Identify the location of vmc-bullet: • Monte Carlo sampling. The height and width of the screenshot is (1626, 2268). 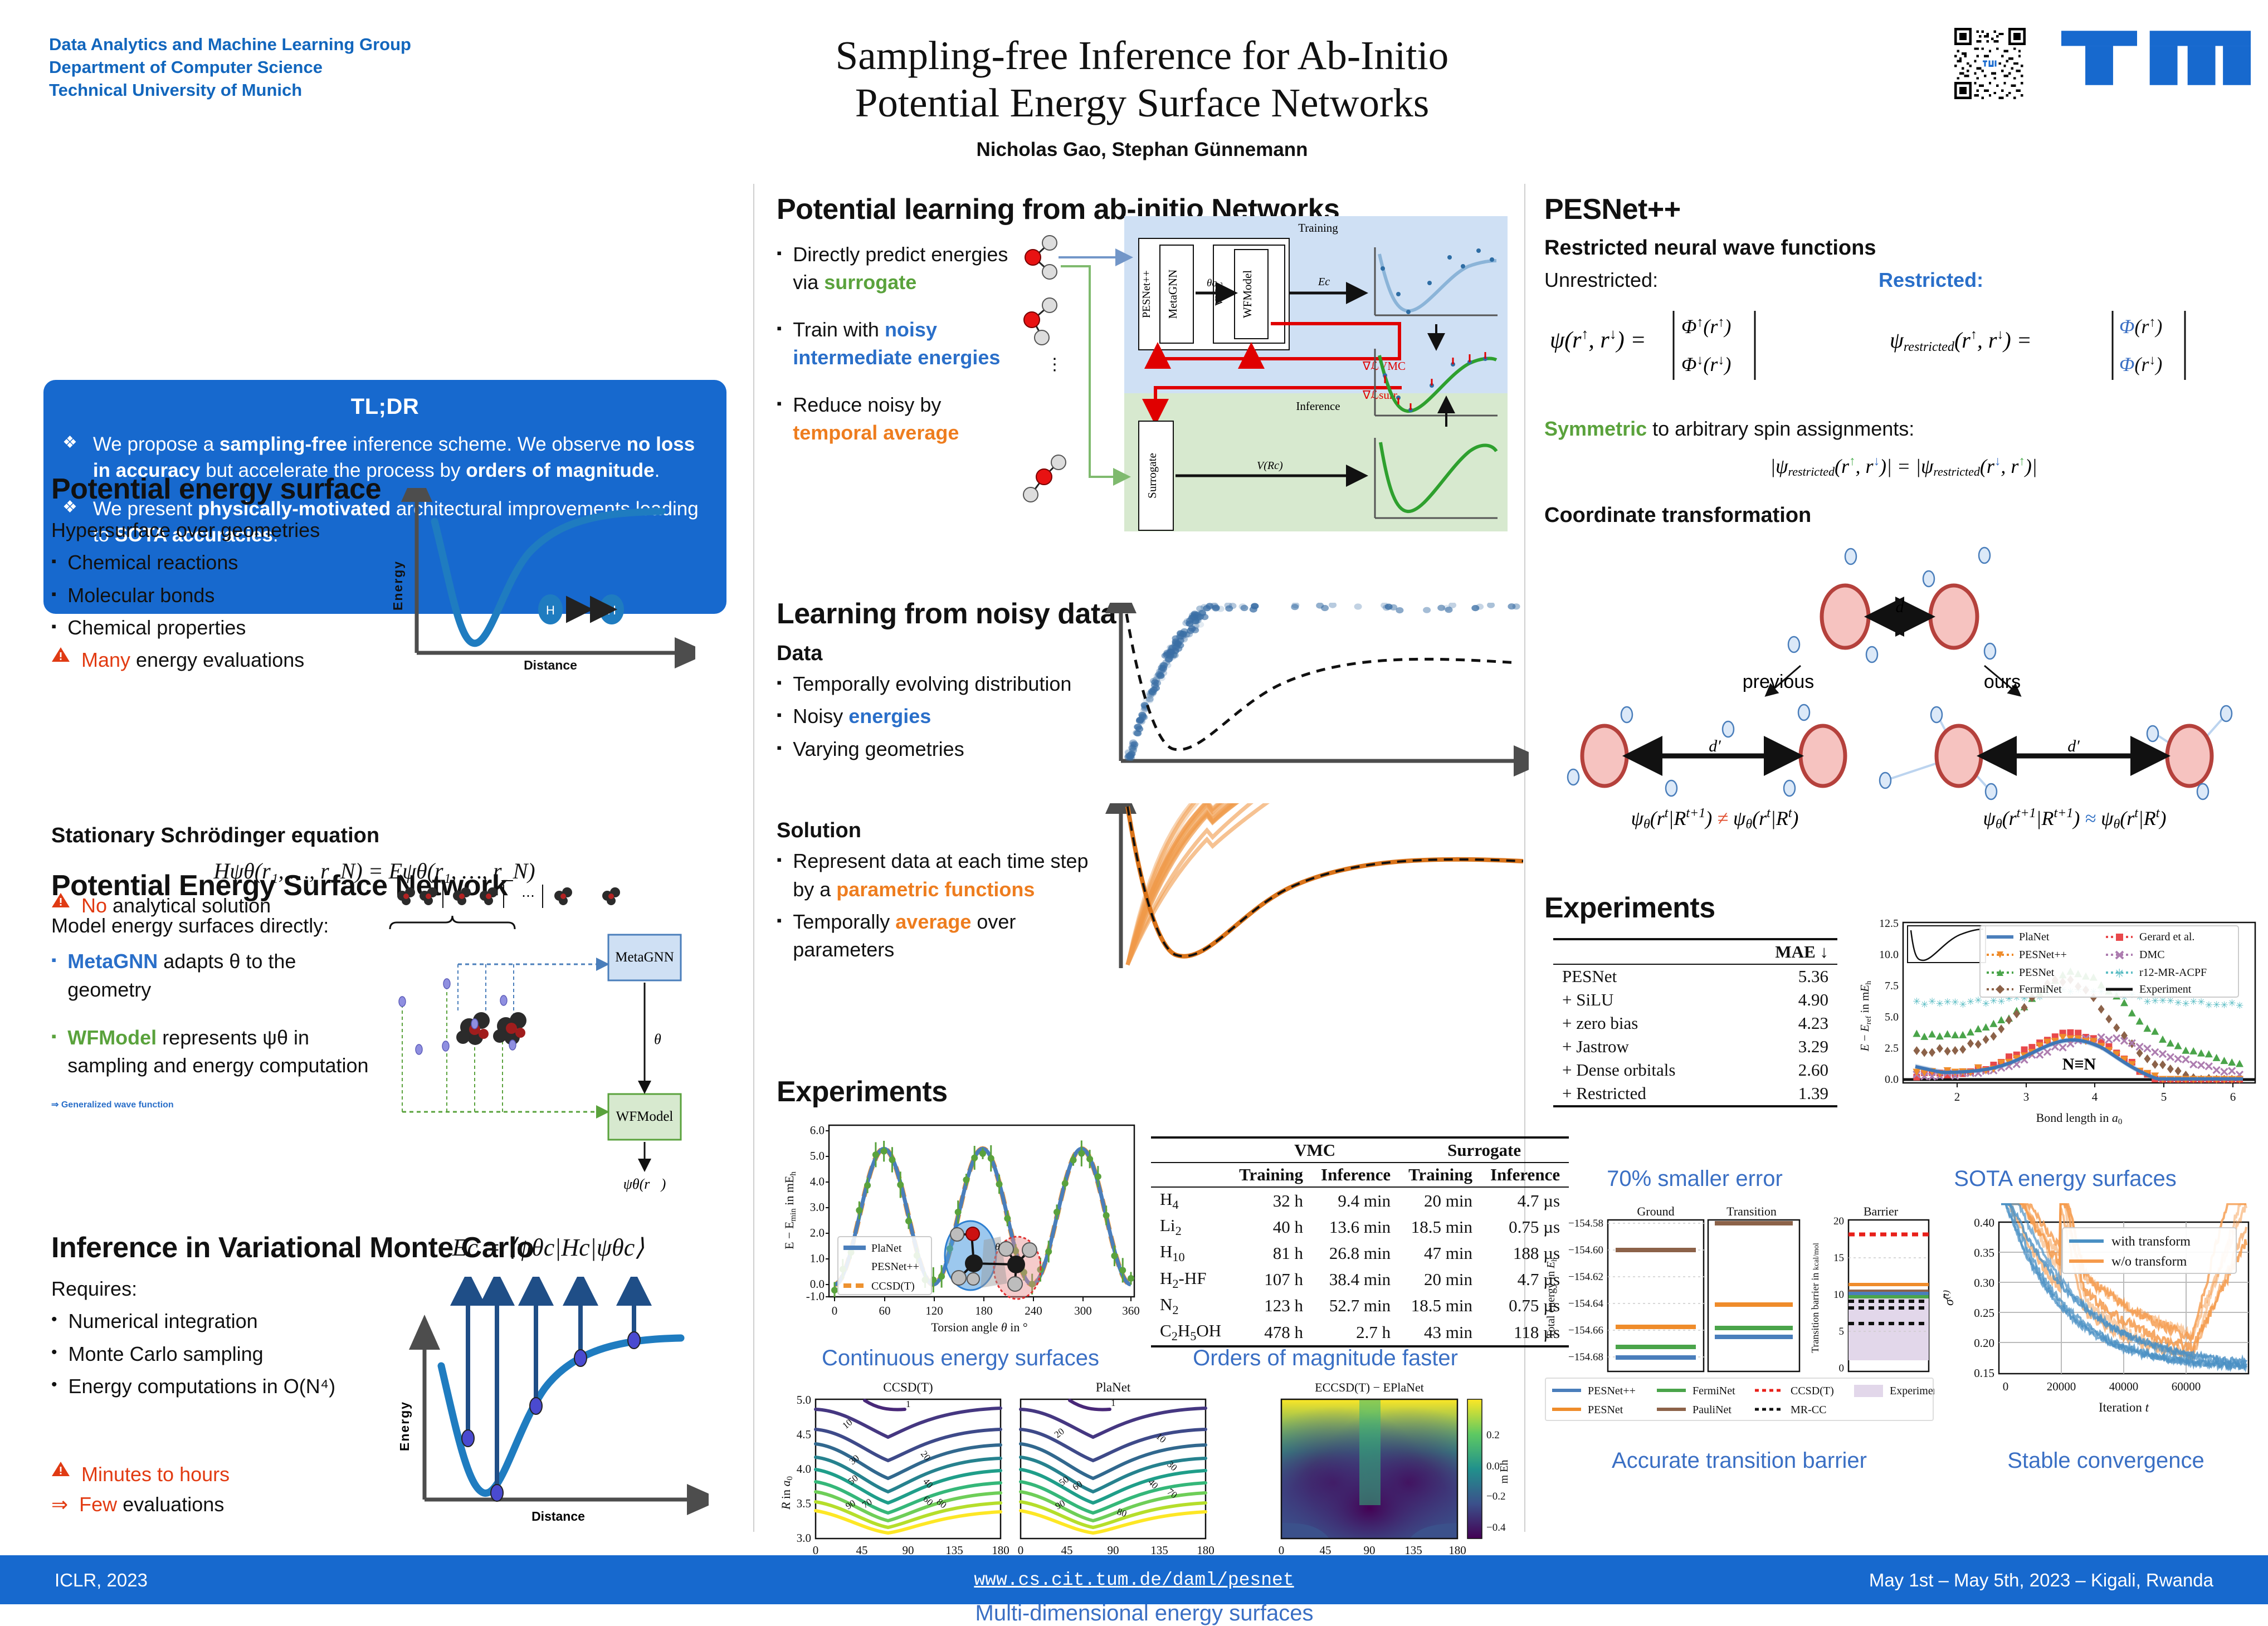
(157, 1353).